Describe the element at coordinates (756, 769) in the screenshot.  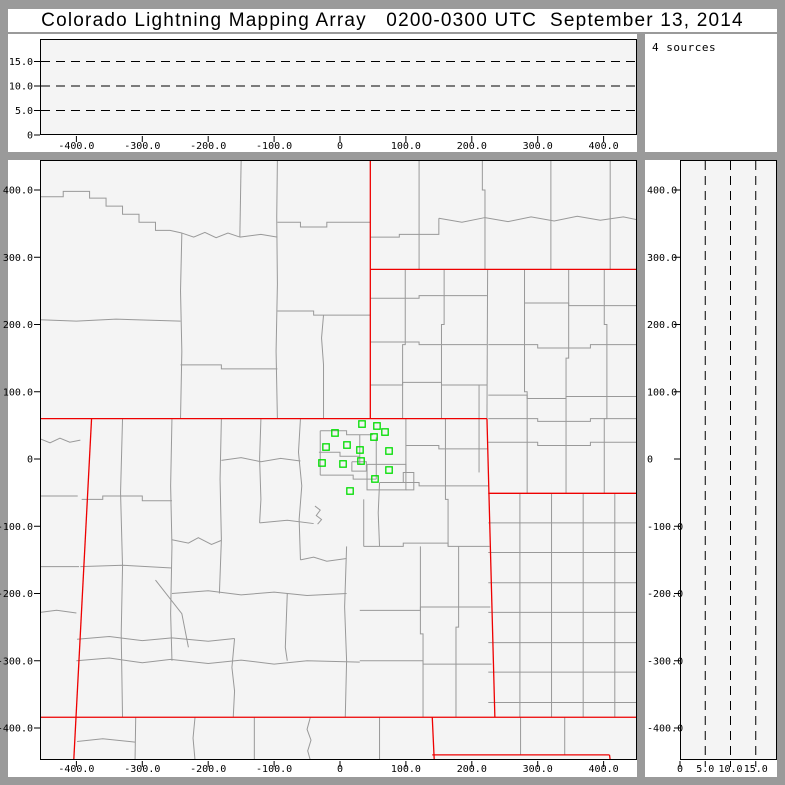
I see `tick-label: 15.0` at that location.